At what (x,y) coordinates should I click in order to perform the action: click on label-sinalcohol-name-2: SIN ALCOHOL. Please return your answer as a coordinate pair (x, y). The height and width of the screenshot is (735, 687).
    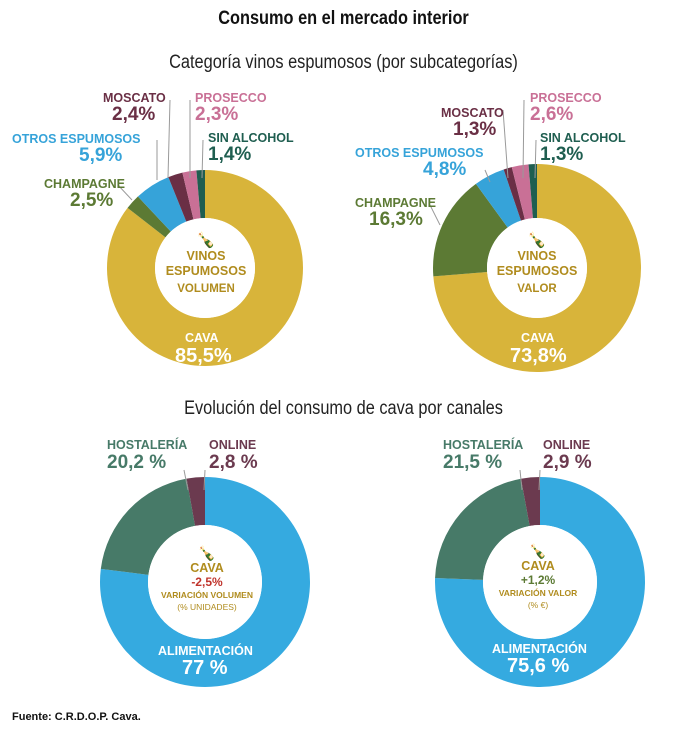
    Looking at the image, I should click on (583, 138).